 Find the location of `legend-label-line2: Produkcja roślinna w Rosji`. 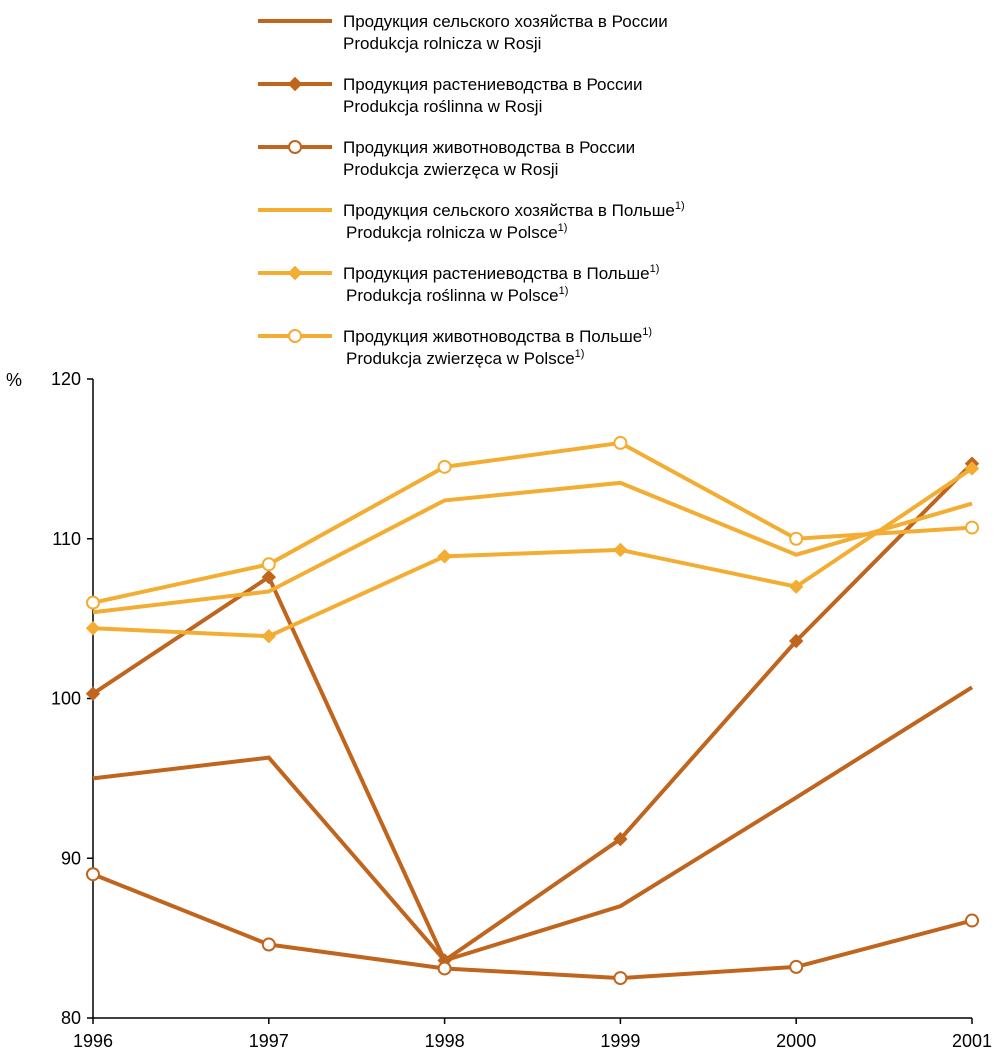

legend-label-line2: Produkcja roślinna w Rosji is located at coordinates (442, 106).